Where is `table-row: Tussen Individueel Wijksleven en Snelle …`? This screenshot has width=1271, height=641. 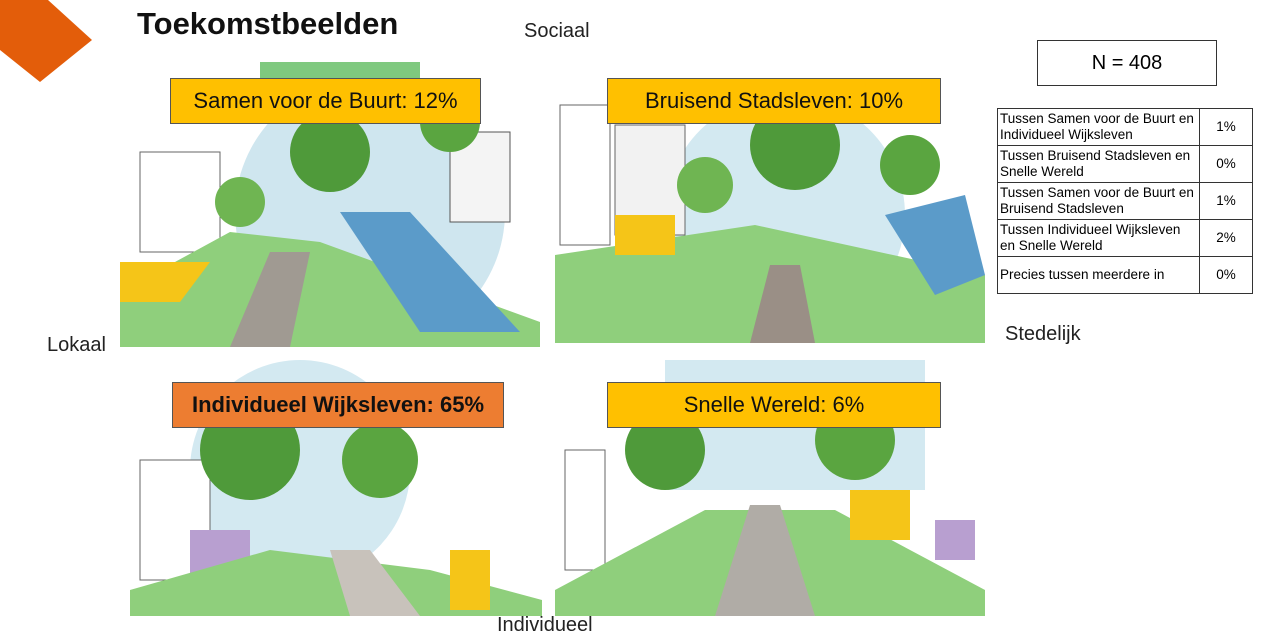 table-row: Tussen Individueel Wijksleven en Snelle … is located at coordinates (1125, 238).